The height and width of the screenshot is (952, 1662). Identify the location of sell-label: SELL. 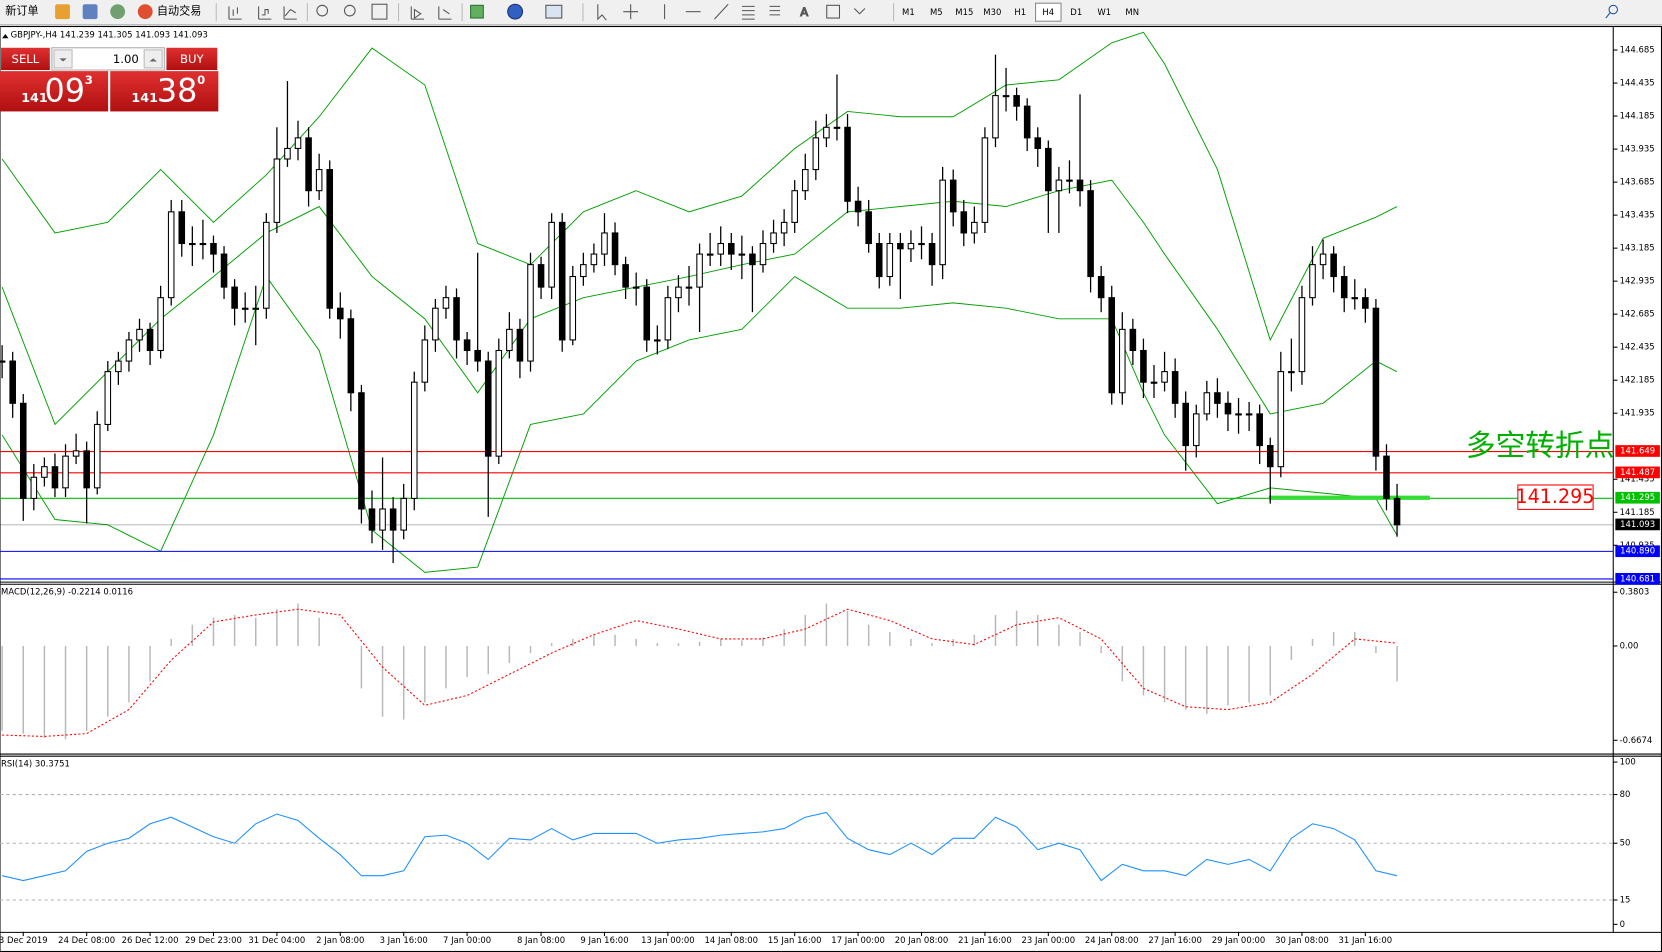
(26, 59).